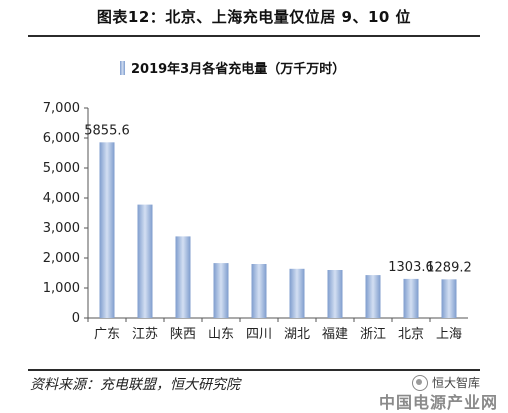 This screenshot has width=508, height=413. Describe the element at coordinates (61, 138) in the screenshot. I see `y-tick-label: 6,000` at that location.